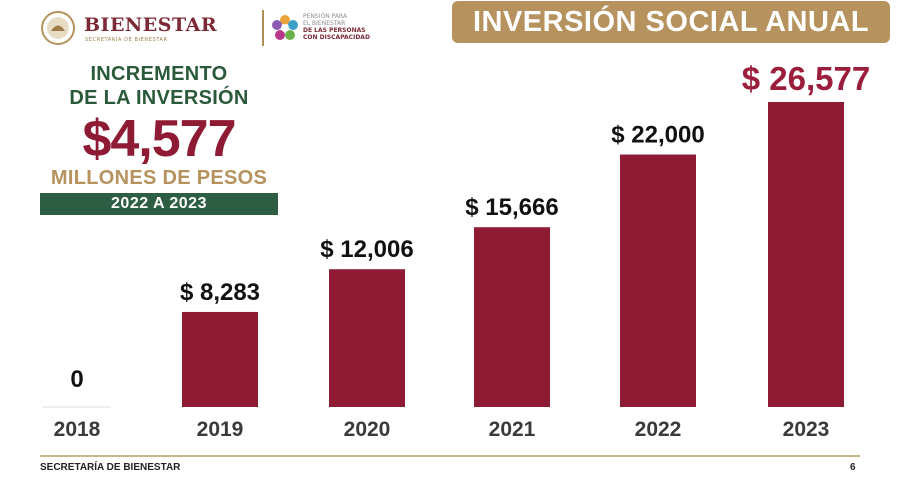  What do you see at coordinates (657, 135) in the screenshot?
I see `value-label-2022: $ 22,000` at bounding box center [657, 135].